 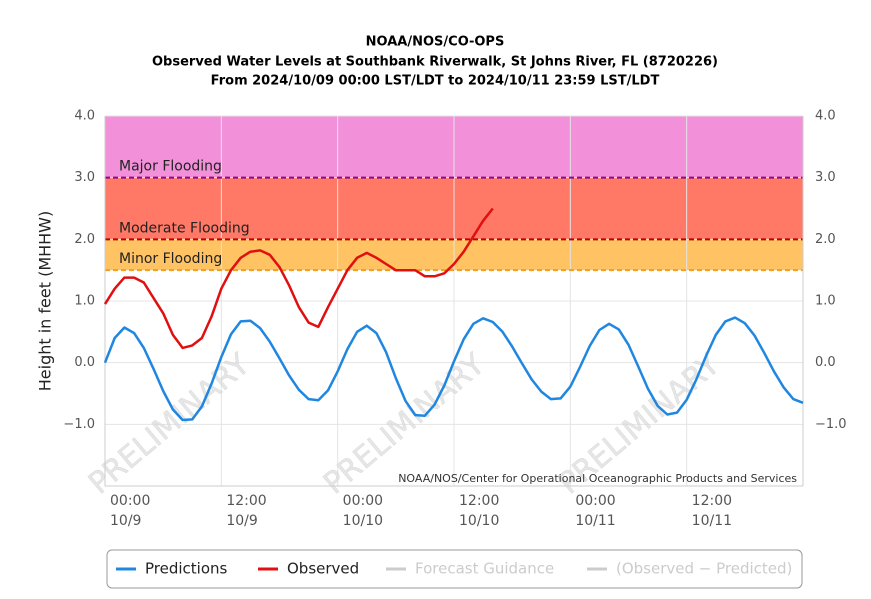 I want to click on legend-item: Forecast Guidance, so click(x=470, y=569).